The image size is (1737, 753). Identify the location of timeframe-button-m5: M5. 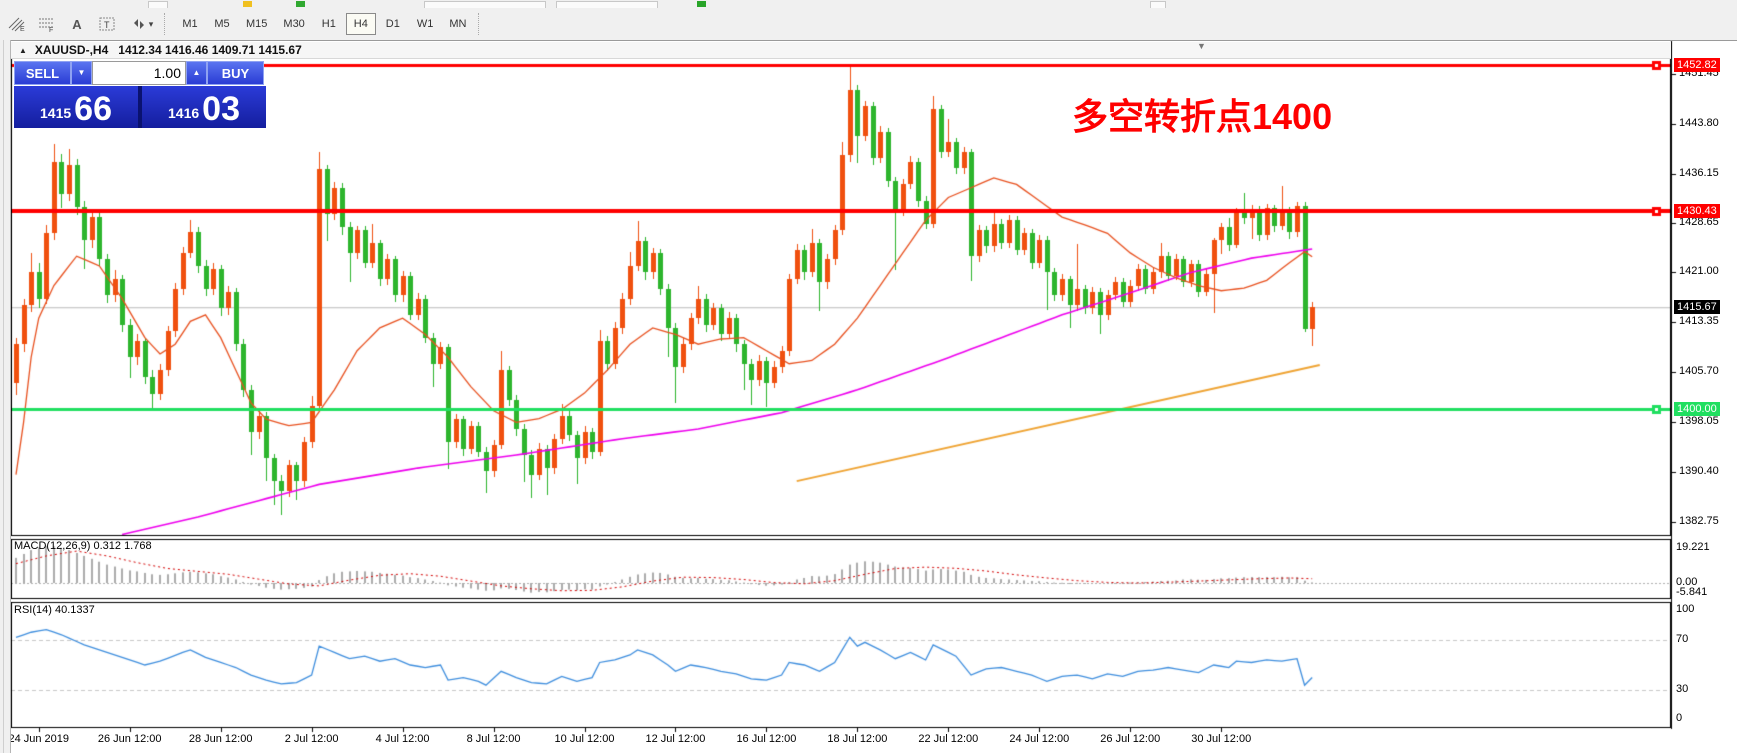
(222, 24).